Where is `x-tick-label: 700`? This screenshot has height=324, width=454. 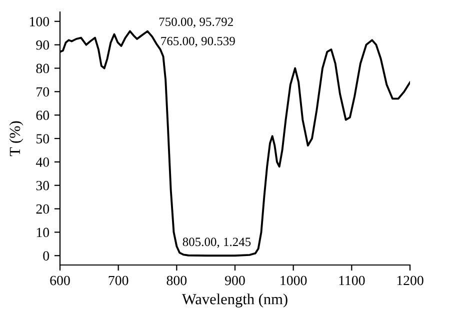
x-tick-label: 700 is located at coordinates (118, 281).